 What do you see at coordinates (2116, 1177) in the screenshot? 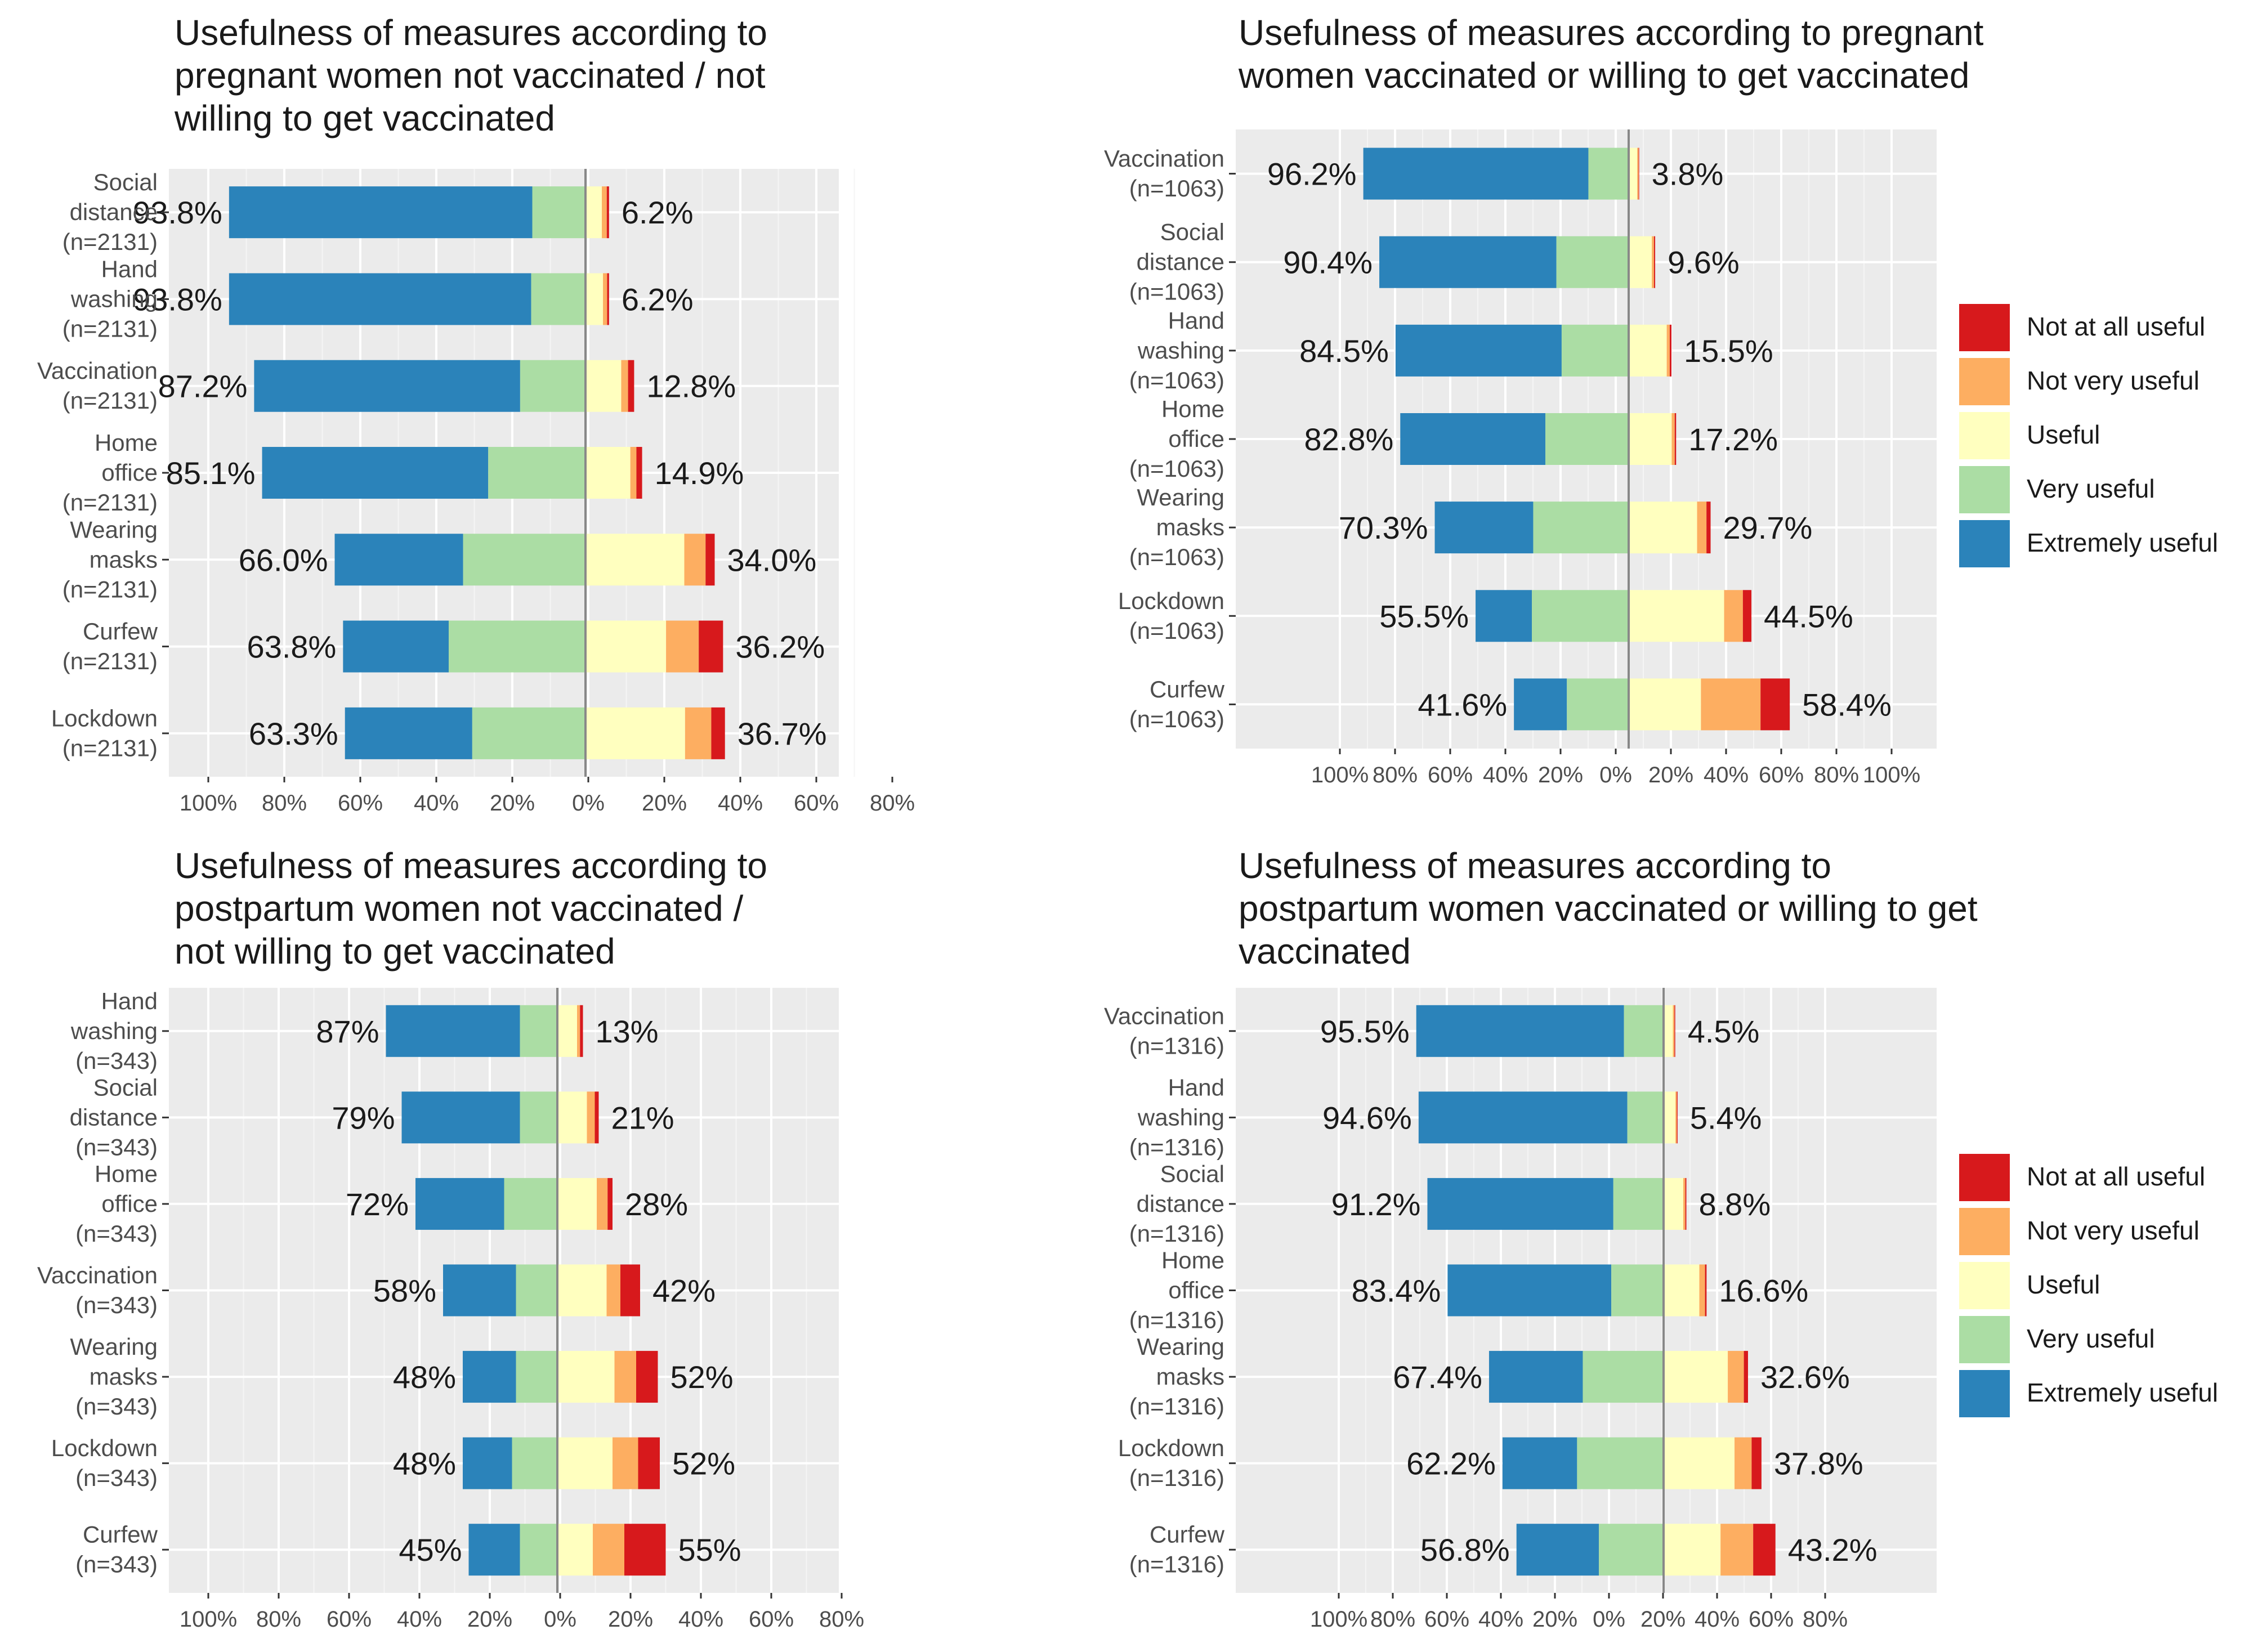
I see `legend-label: Not at all useful` at bounding box center [2116, 1177].